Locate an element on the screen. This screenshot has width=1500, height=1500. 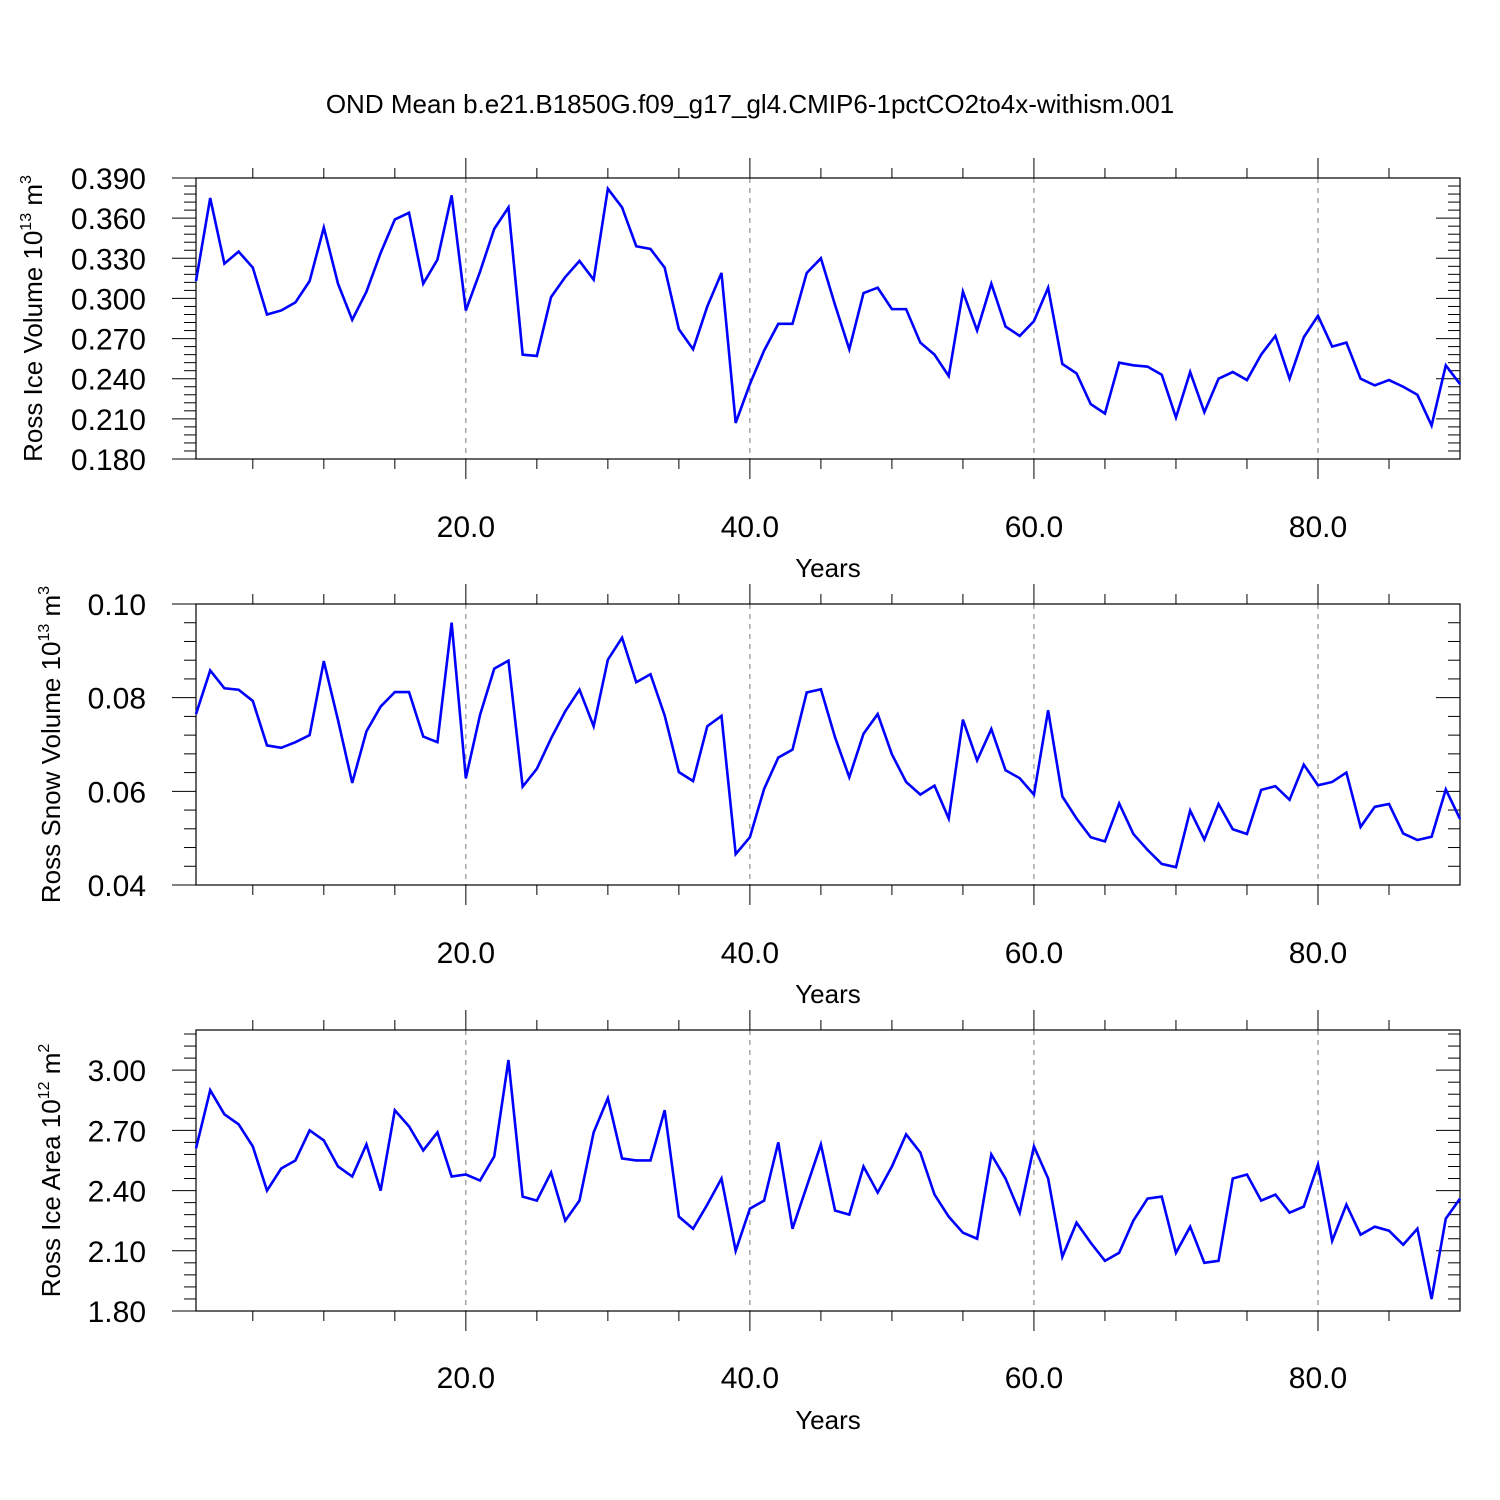
y-tick-label: 1.80 is located at coordinates (117, 1312).